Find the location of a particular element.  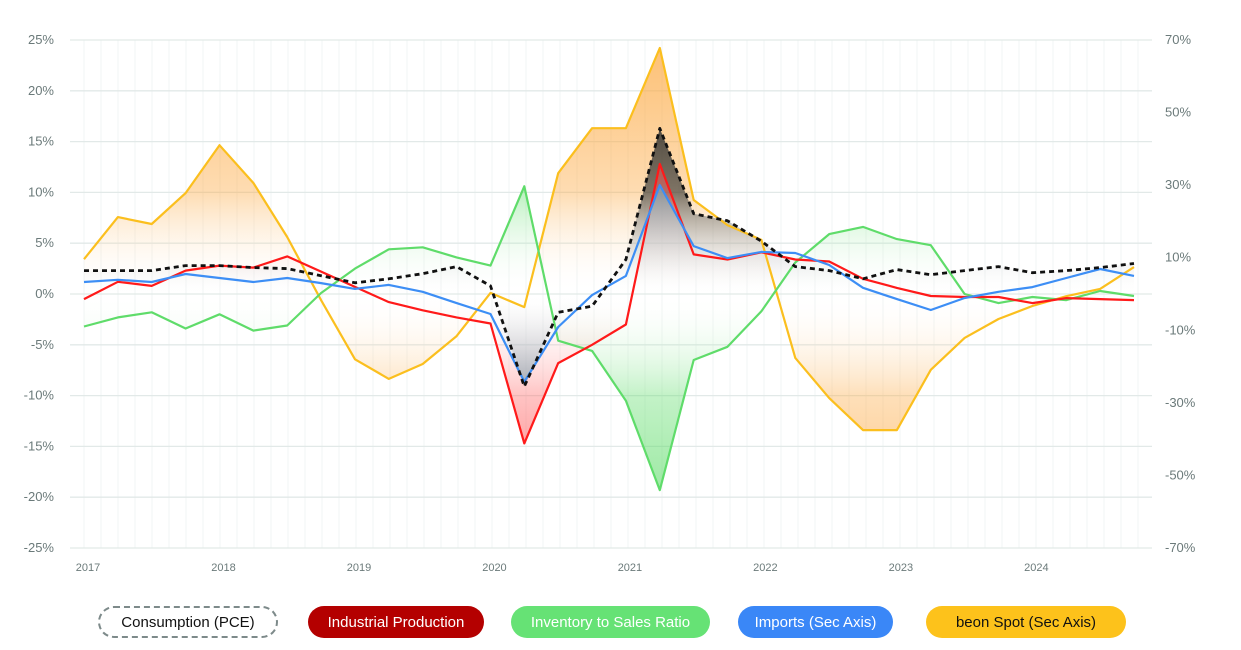

y-axis-left: 25% 20% 15% 10% 5% 0% -5% -10% -15% -20% -25% is located at coordinates (39, 293).